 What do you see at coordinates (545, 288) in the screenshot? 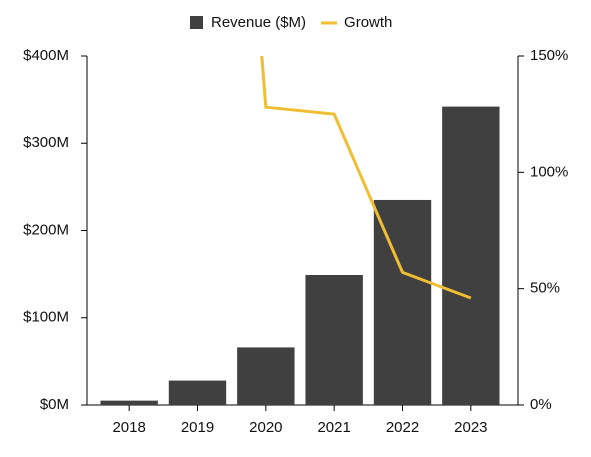
I see `y2-tick-label: 50%` at bounding box center [545, 288].